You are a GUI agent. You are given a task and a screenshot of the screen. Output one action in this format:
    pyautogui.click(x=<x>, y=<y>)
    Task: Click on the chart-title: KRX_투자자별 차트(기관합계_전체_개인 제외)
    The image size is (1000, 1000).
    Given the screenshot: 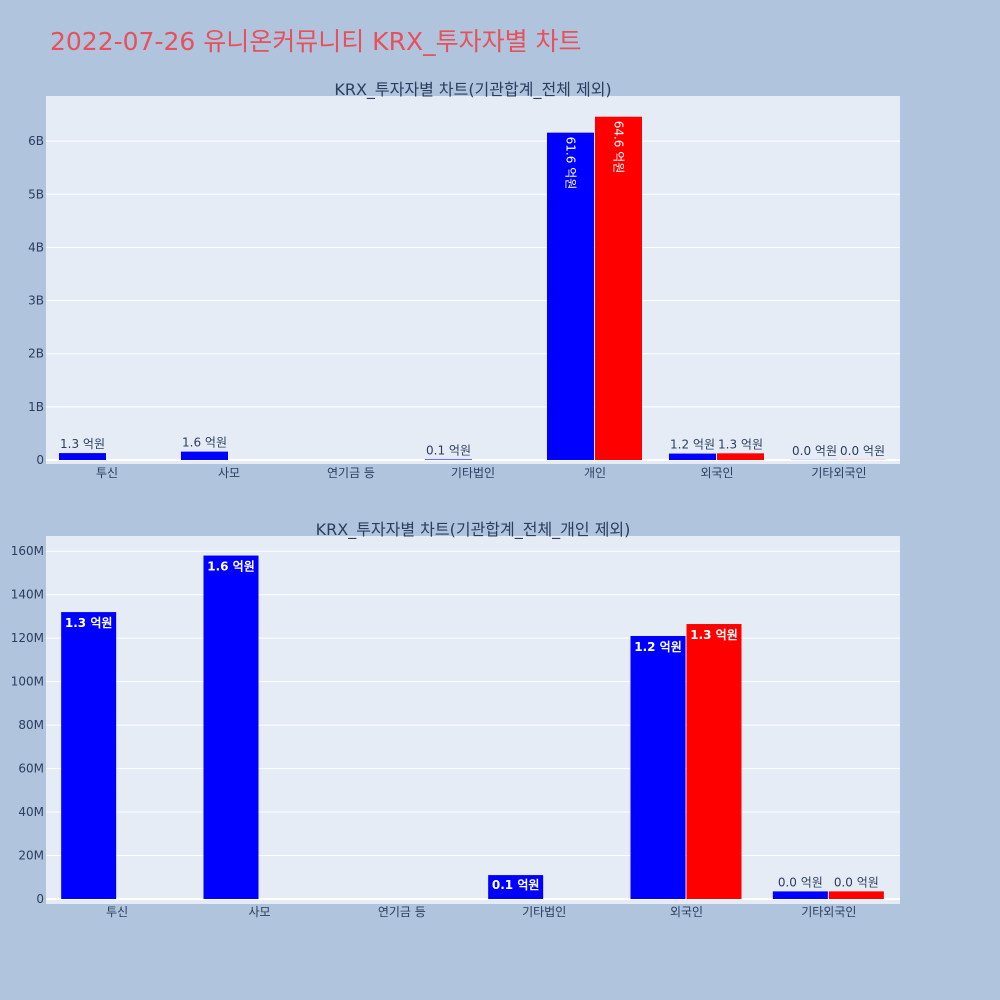 What is the action you would take?
    pyautogui.click(x=473, y=530)
    